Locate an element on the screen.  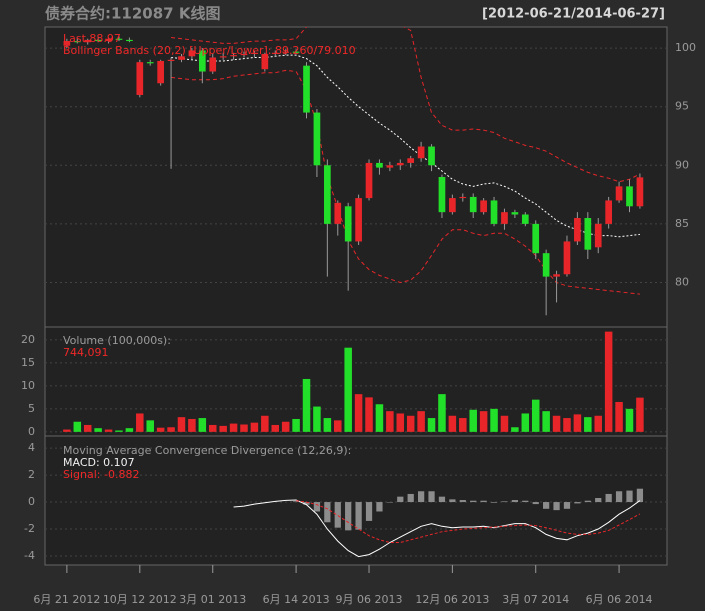
volume-title: Volume (100,000s): is located at coordinates (117, 340).